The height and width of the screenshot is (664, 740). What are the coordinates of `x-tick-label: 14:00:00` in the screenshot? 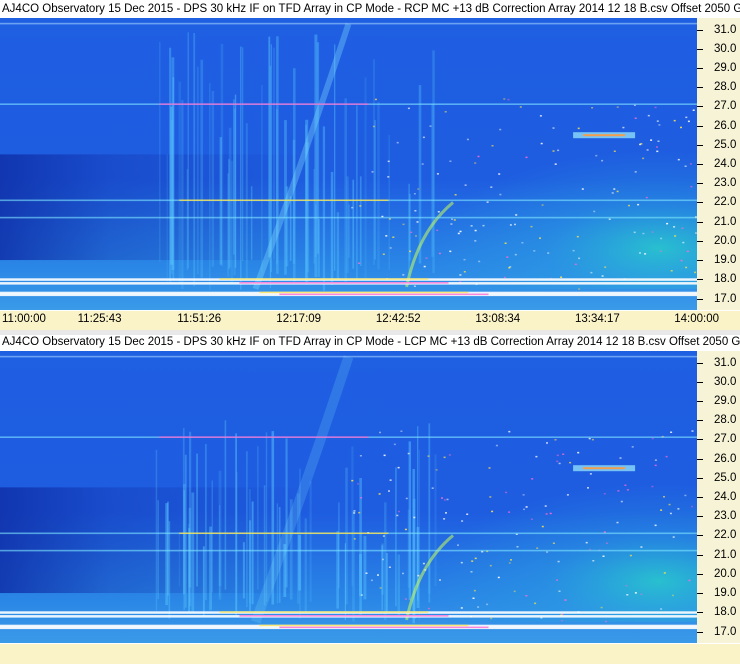 It's located at (696, 319).